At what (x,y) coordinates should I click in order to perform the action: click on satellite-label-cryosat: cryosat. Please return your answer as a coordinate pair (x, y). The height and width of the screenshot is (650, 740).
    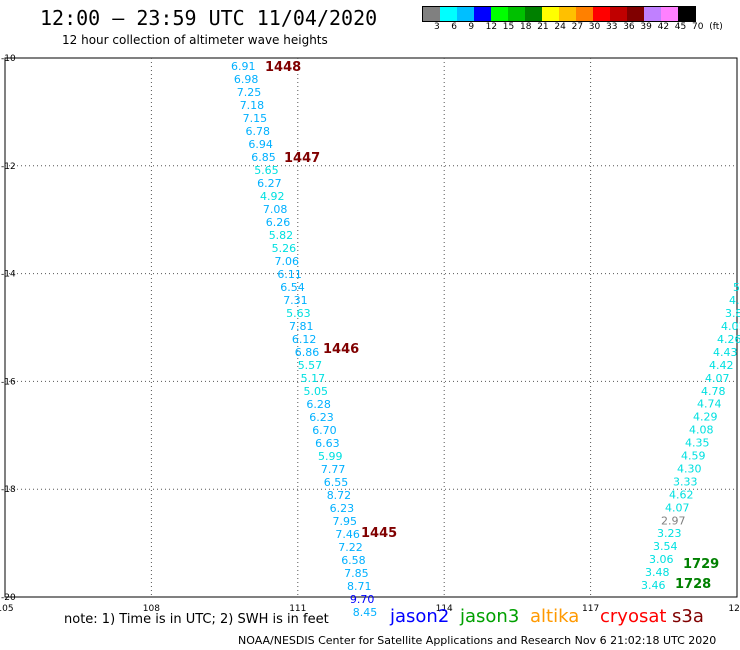
    Looking at the image, I should click on (633, 616).